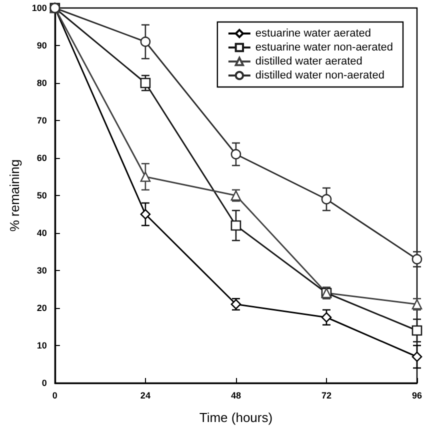 This screenshot has width=425, height=443. Describe the element at coordinates (145, 395) in the screenshot. I see `x-tick-label: 24` at that location.